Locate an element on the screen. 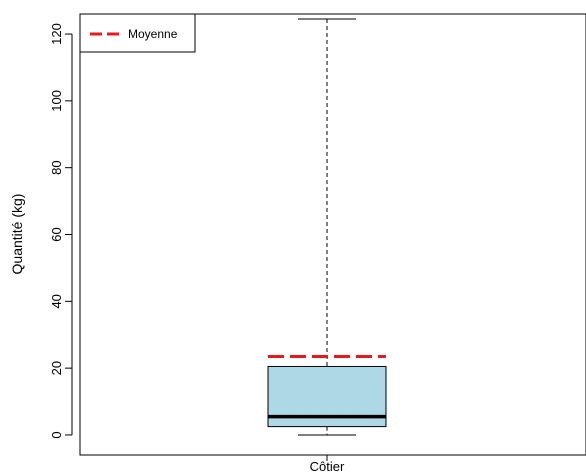  y-axis: 0 20 40 60 80 100 120 is located at coordinates (61, 231).